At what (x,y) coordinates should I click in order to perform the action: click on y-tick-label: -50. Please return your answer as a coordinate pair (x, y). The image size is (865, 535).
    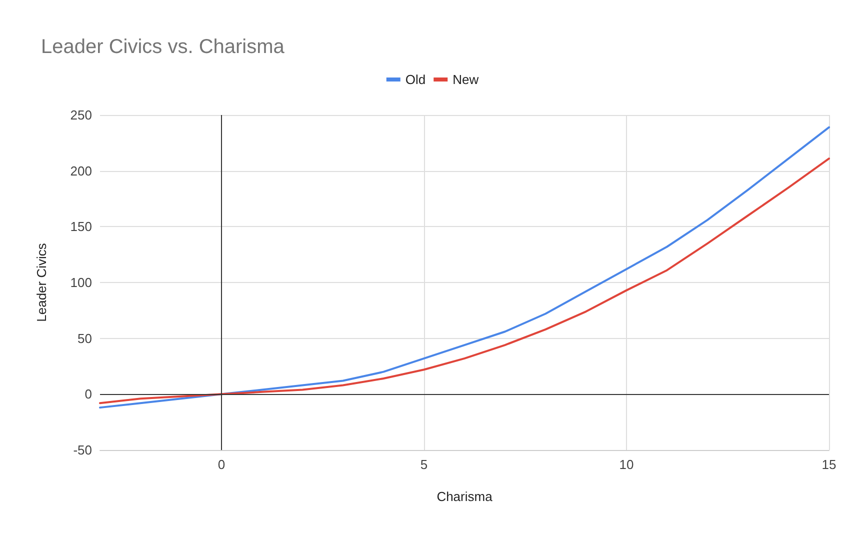
    Looking at the image, I should click on (82, 450).